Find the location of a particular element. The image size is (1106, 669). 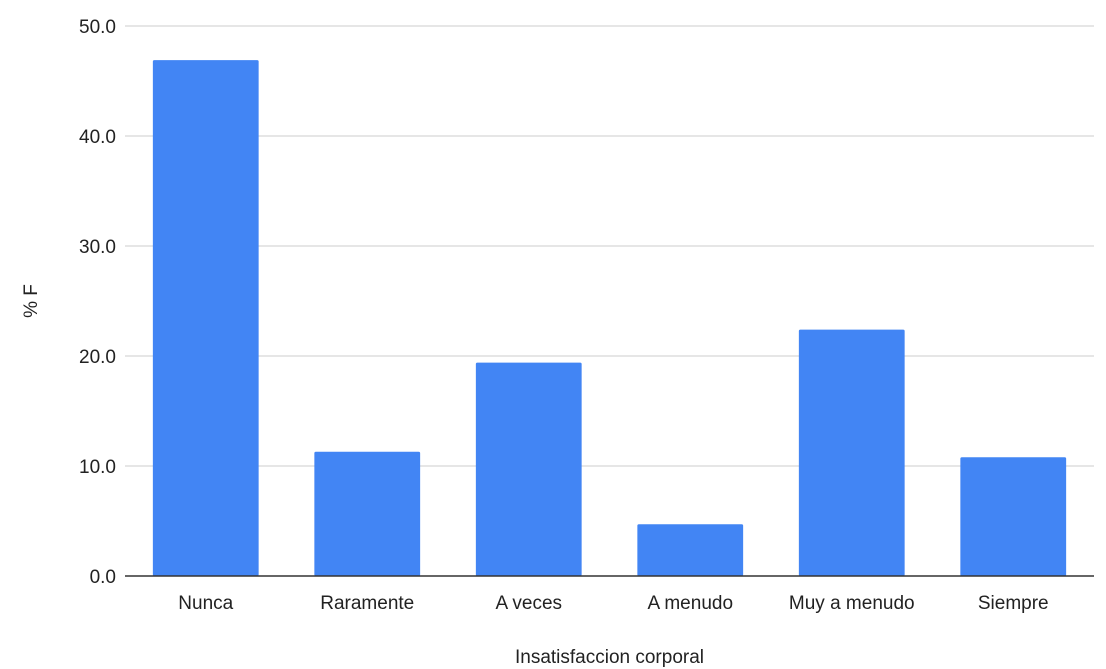

y-tick-label: 40.0 is located at coordinates (97, 137).